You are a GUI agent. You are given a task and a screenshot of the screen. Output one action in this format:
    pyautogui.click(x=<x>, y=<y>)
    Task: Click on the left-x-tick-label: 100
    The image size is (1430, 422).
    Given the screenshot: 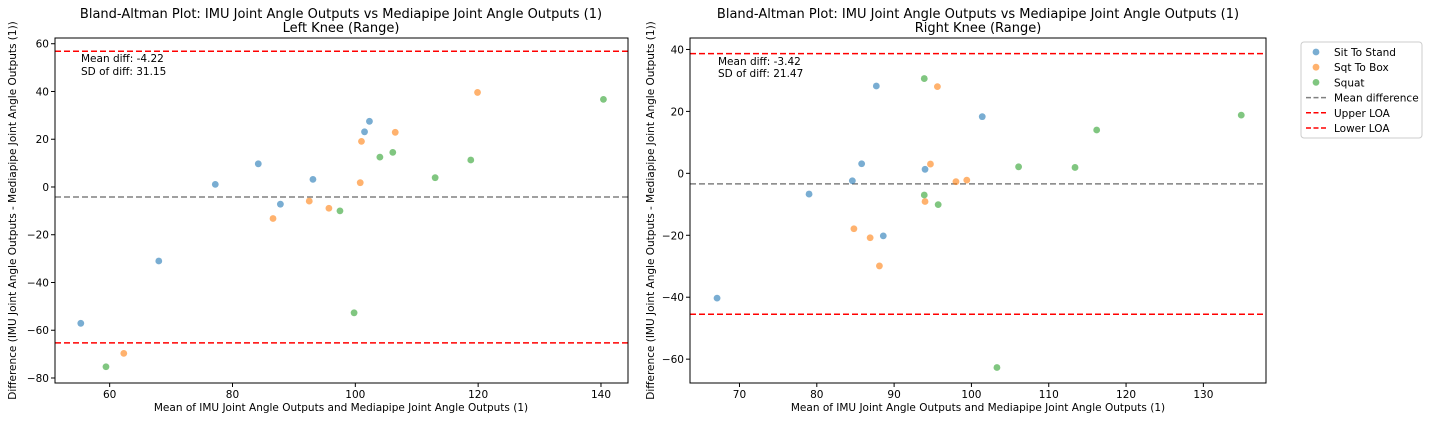 What is the action you would take?
    pyautogui.click(x=355, y=395)
    